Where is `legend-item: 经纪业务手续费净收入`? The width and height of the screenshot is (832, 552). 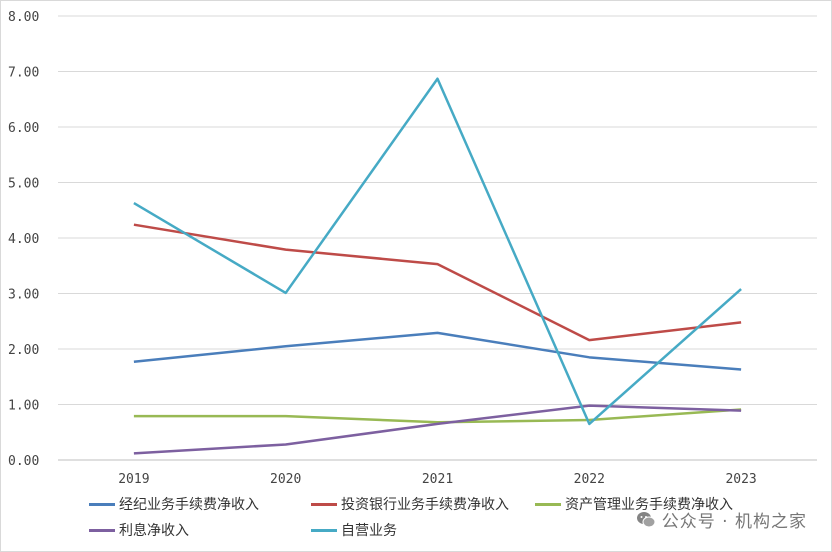 legend-item: 经纪业务手续费净收入 is located at coordinates (174, 504).